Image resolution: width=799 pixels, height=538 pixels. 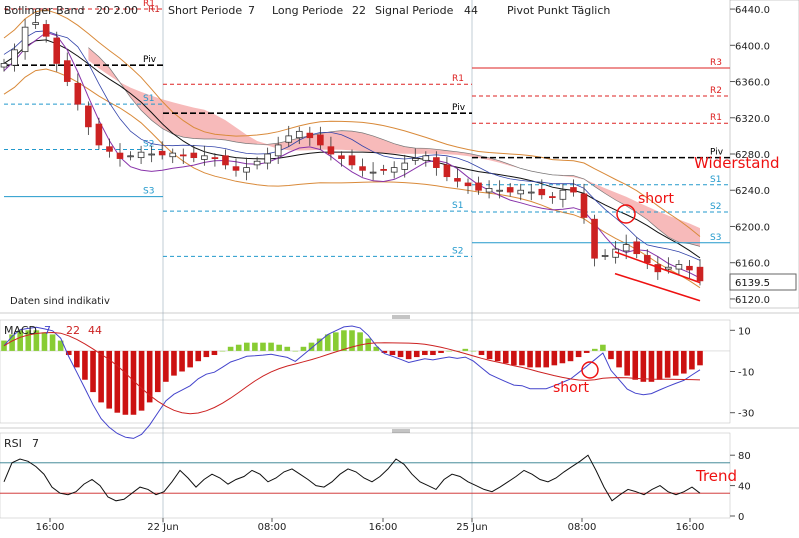 I want to click on annotation-widerstand: Widerstand, so click(x=737, y=163).